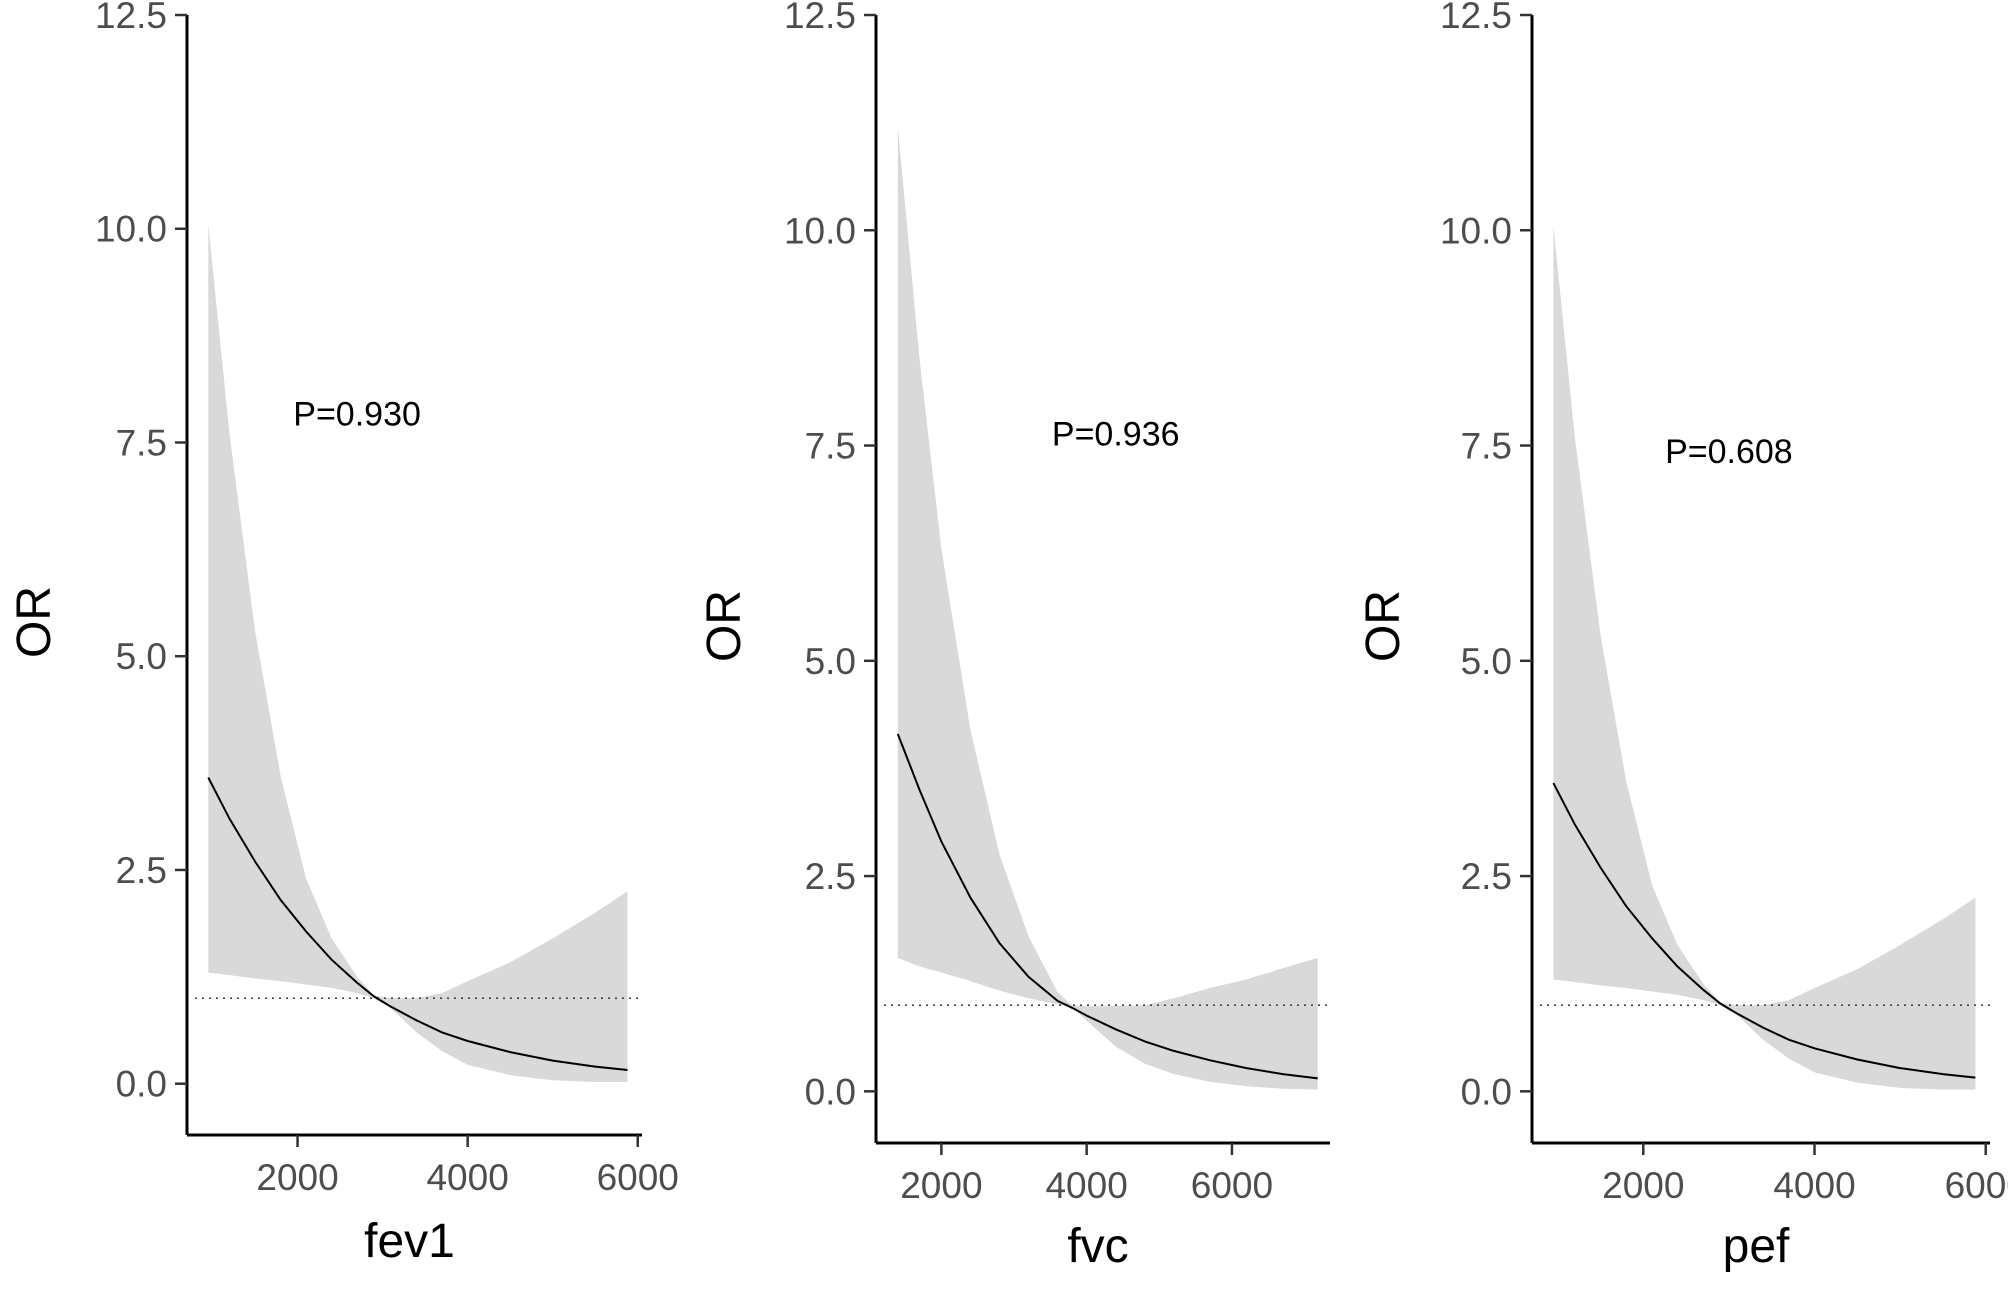  What do you see at coordinates (357, 414) in the screenshot?
I see `p-value-annotation: P=0.930` at bounding box center [357, 414].